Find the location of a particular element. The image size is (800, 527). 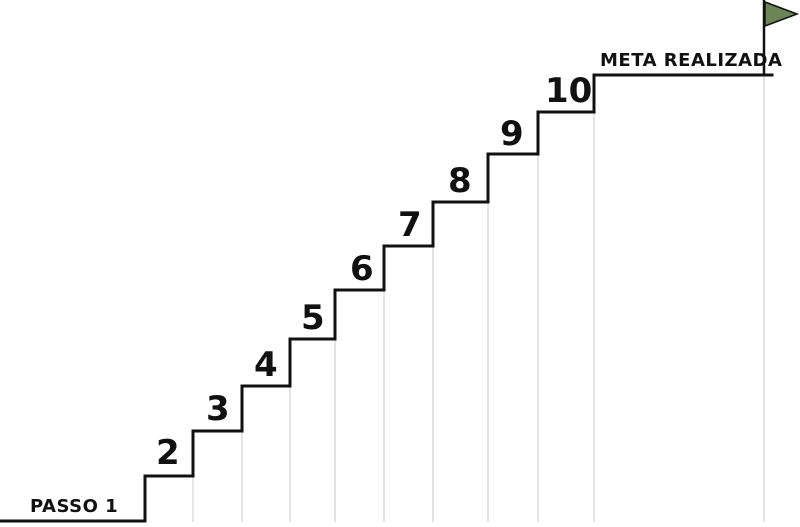

step-label: 4 is located at coordinates (266, 365).